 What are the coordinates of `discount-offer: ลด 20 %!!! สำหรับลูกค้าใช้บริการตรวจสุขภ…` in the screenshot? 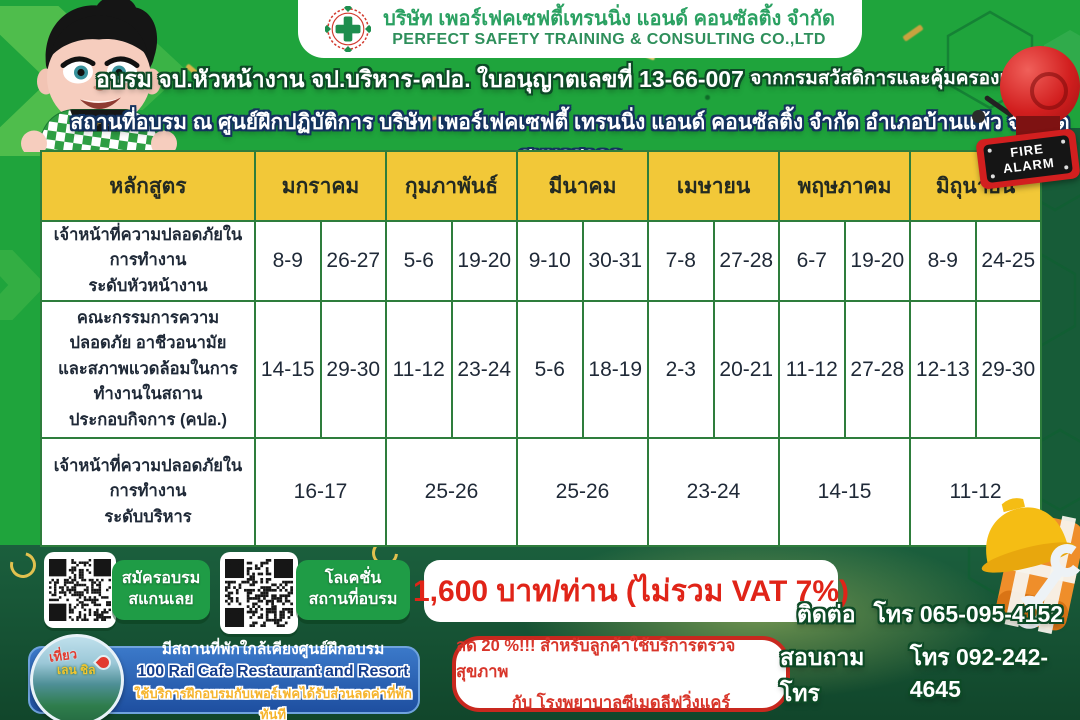 It's located at (621, 674).